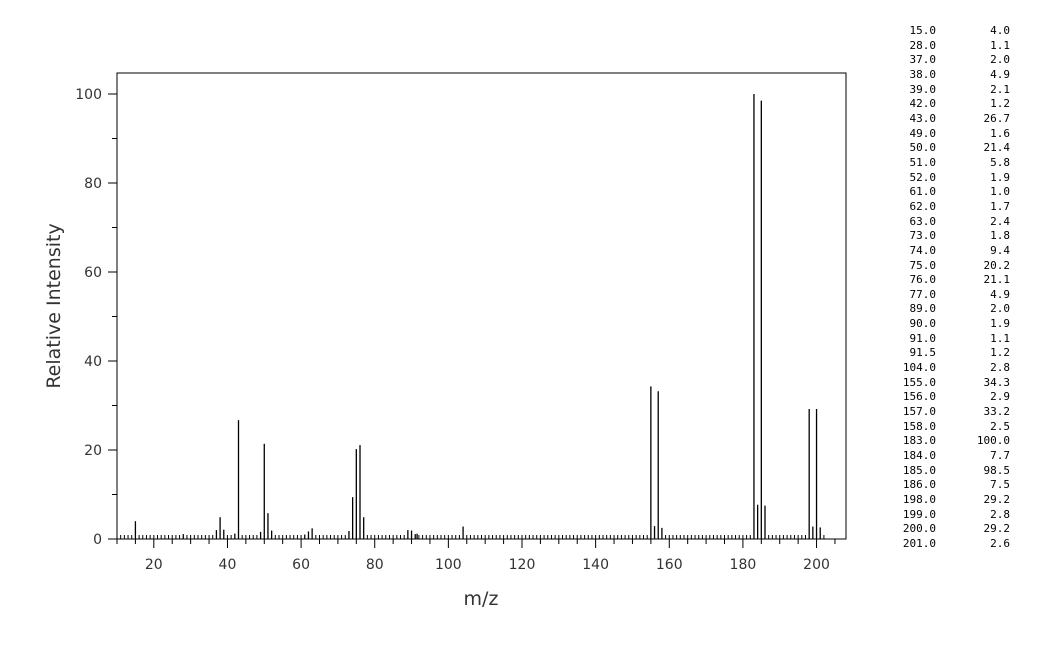 This screenshot has width=1039, height=669. I want to click on peak-intensity-value: 4.0, so click(1000, 30).